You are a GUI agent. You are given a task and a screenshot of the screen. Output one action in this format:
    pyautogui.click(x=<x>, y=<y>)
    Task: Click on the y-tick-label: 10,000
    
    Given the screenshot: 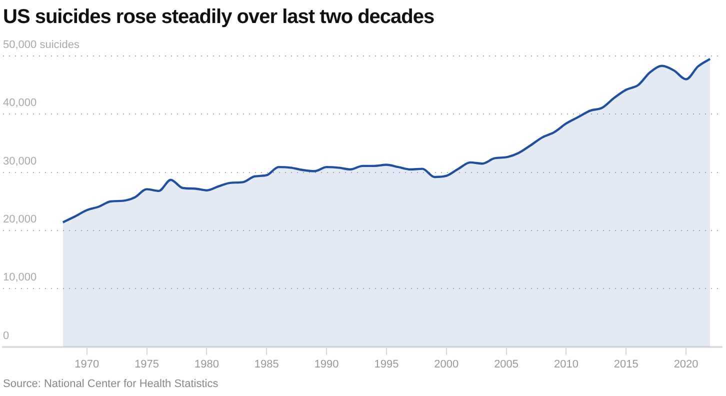 What is the action you would take?
    pyautogui.click(x=20, y=278)
    